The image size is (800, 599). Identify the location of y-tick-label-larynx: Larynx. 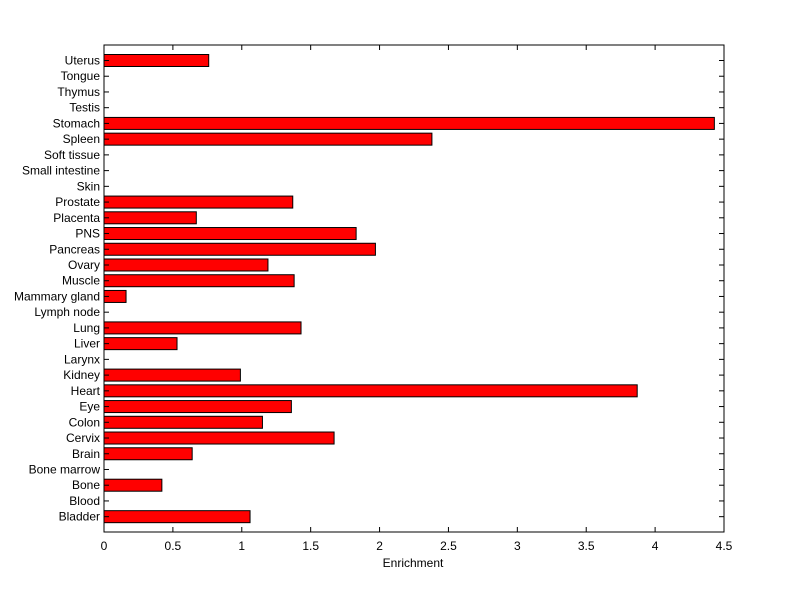
(82, 359).